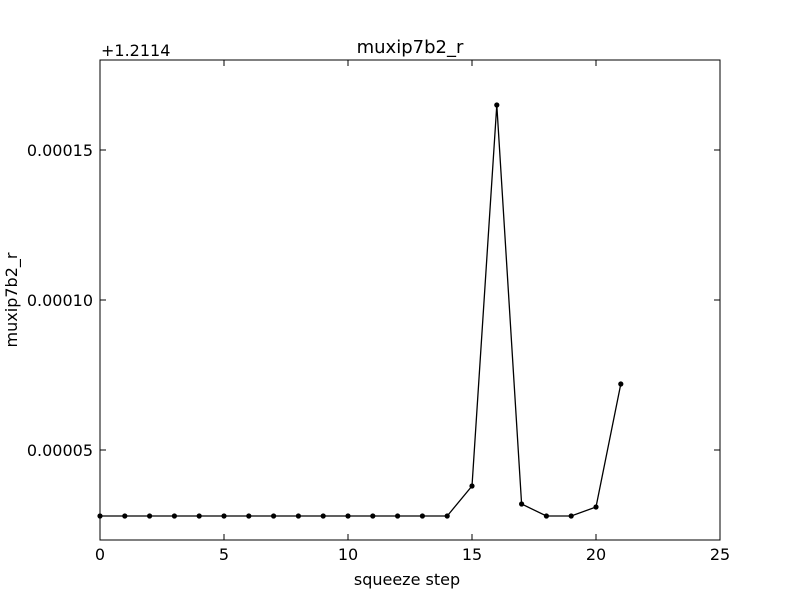 The height and width of the screenshot is (604, 800). I want to click on x-tick-label: 0, so click(100, 554).